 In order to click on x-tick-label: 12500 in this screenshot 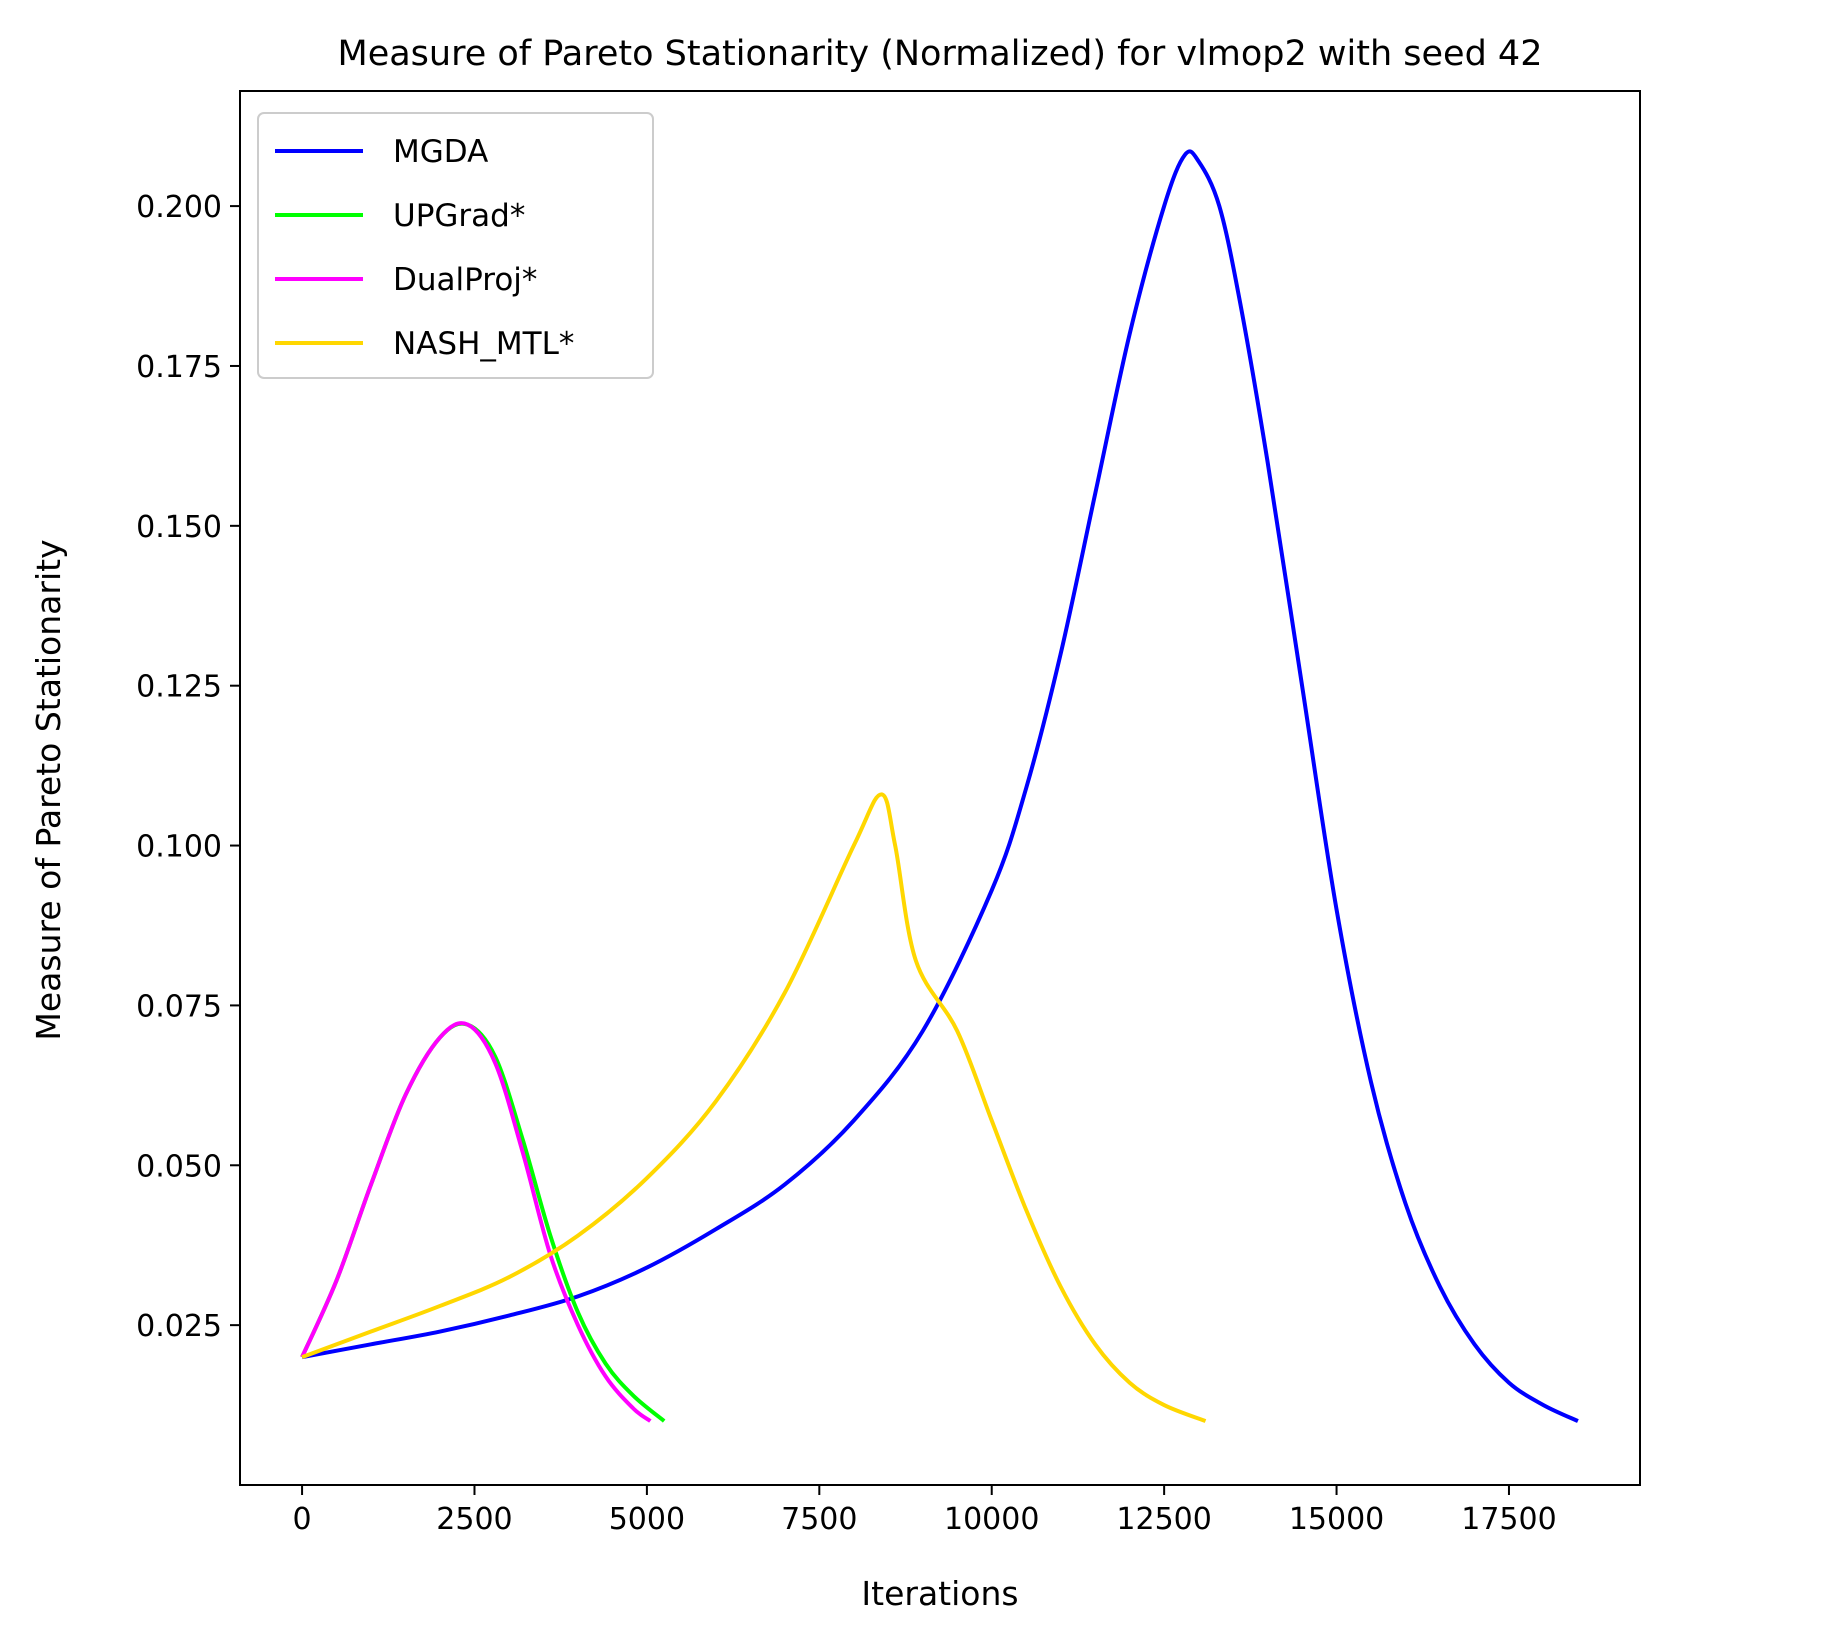, I will do `click(1163, 1519)`.